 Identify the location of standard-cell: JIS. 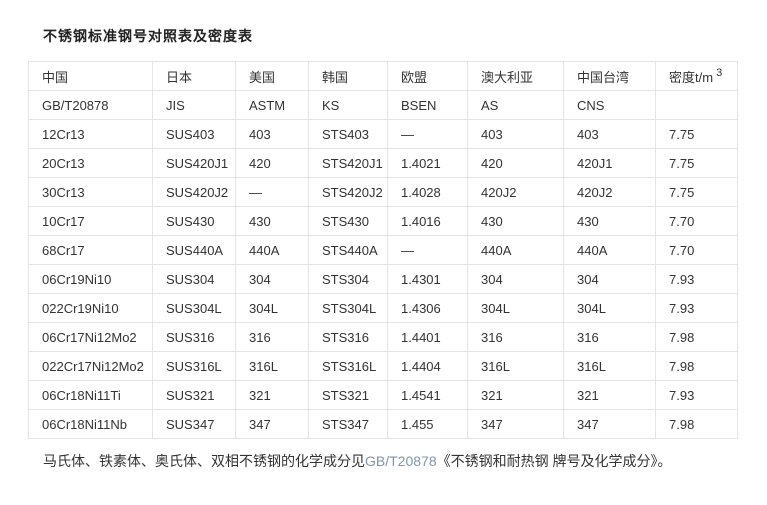
(194, 105).